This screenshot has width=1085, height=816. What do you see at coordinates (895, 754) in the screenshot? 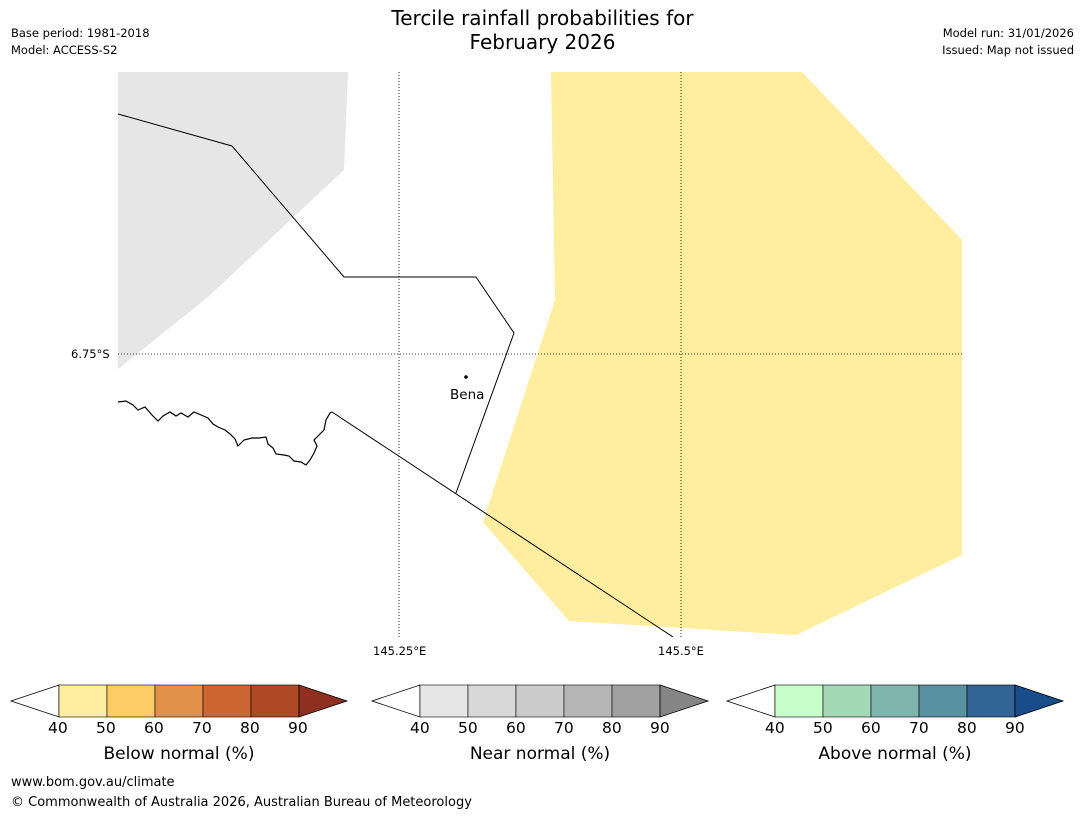
I see `above-normal-title: Above normal (%)` at bounding box center [895, 754].